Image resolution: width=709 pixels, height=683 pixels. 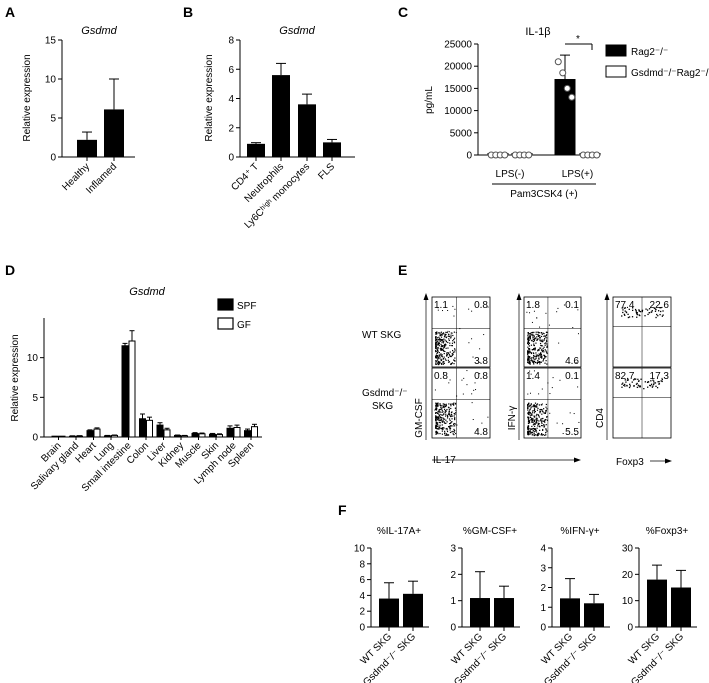 What do you see at coordinates (360, 549) in the screenshot?
I see `panel-f-y-tick-label: 10` at bounding box center [360, 549].